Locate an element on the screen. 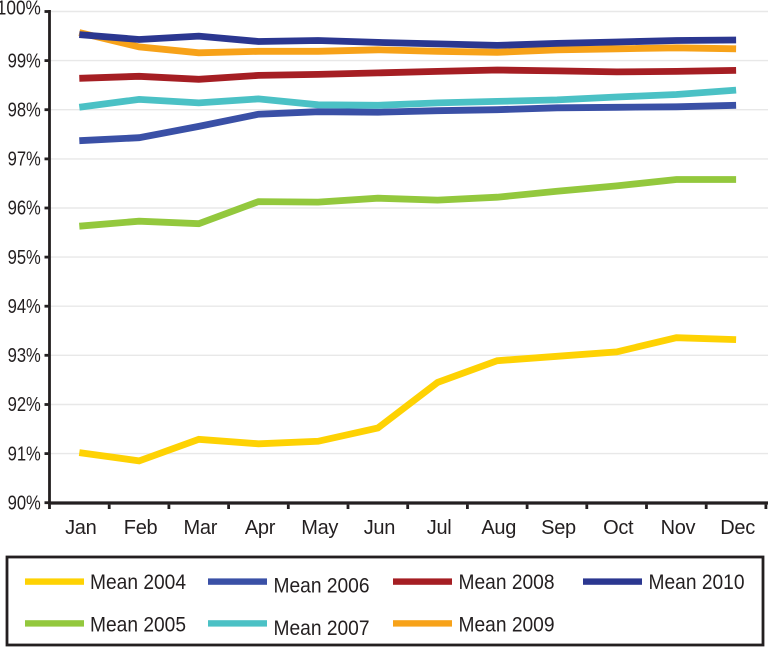 This screenshot has height=647, width=768. svg-text: 92% is located at coordinates (24, 405).